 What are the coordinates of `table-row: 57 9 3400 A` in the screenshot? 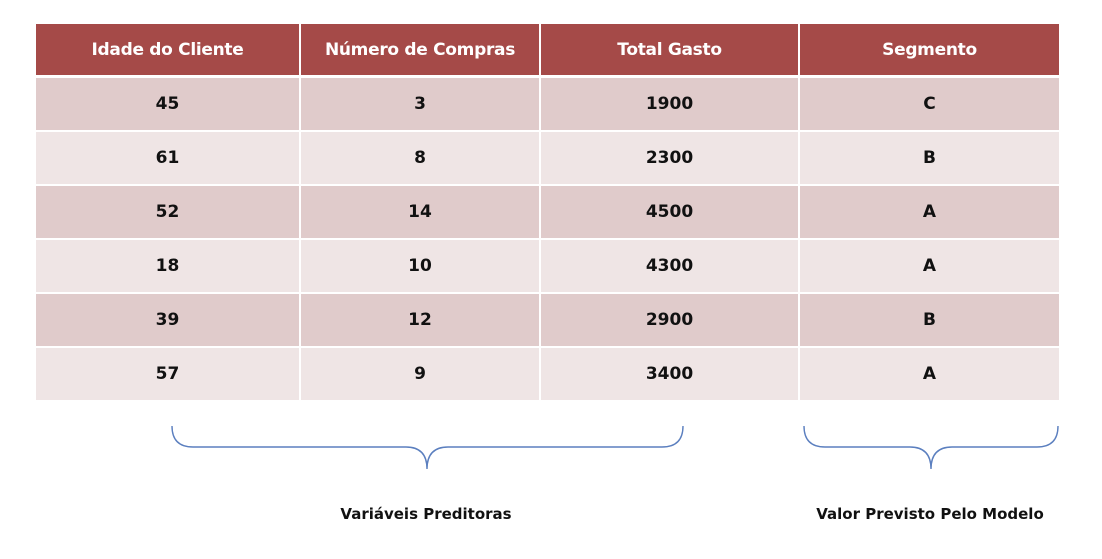 It's located at (547, 375).